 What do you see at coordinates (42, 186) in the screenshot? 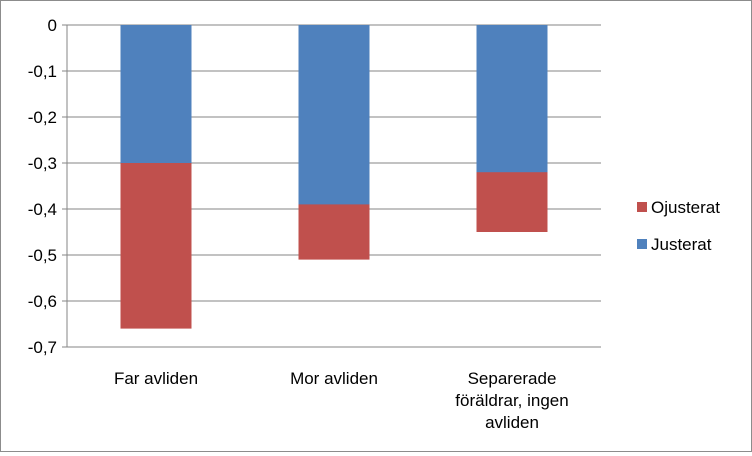
I see `y-tick-labels: 0 -0,1 -0,2 -0,3 -0,4 -0,5 -0,6 -0,7` at bounding box center [42, 186].